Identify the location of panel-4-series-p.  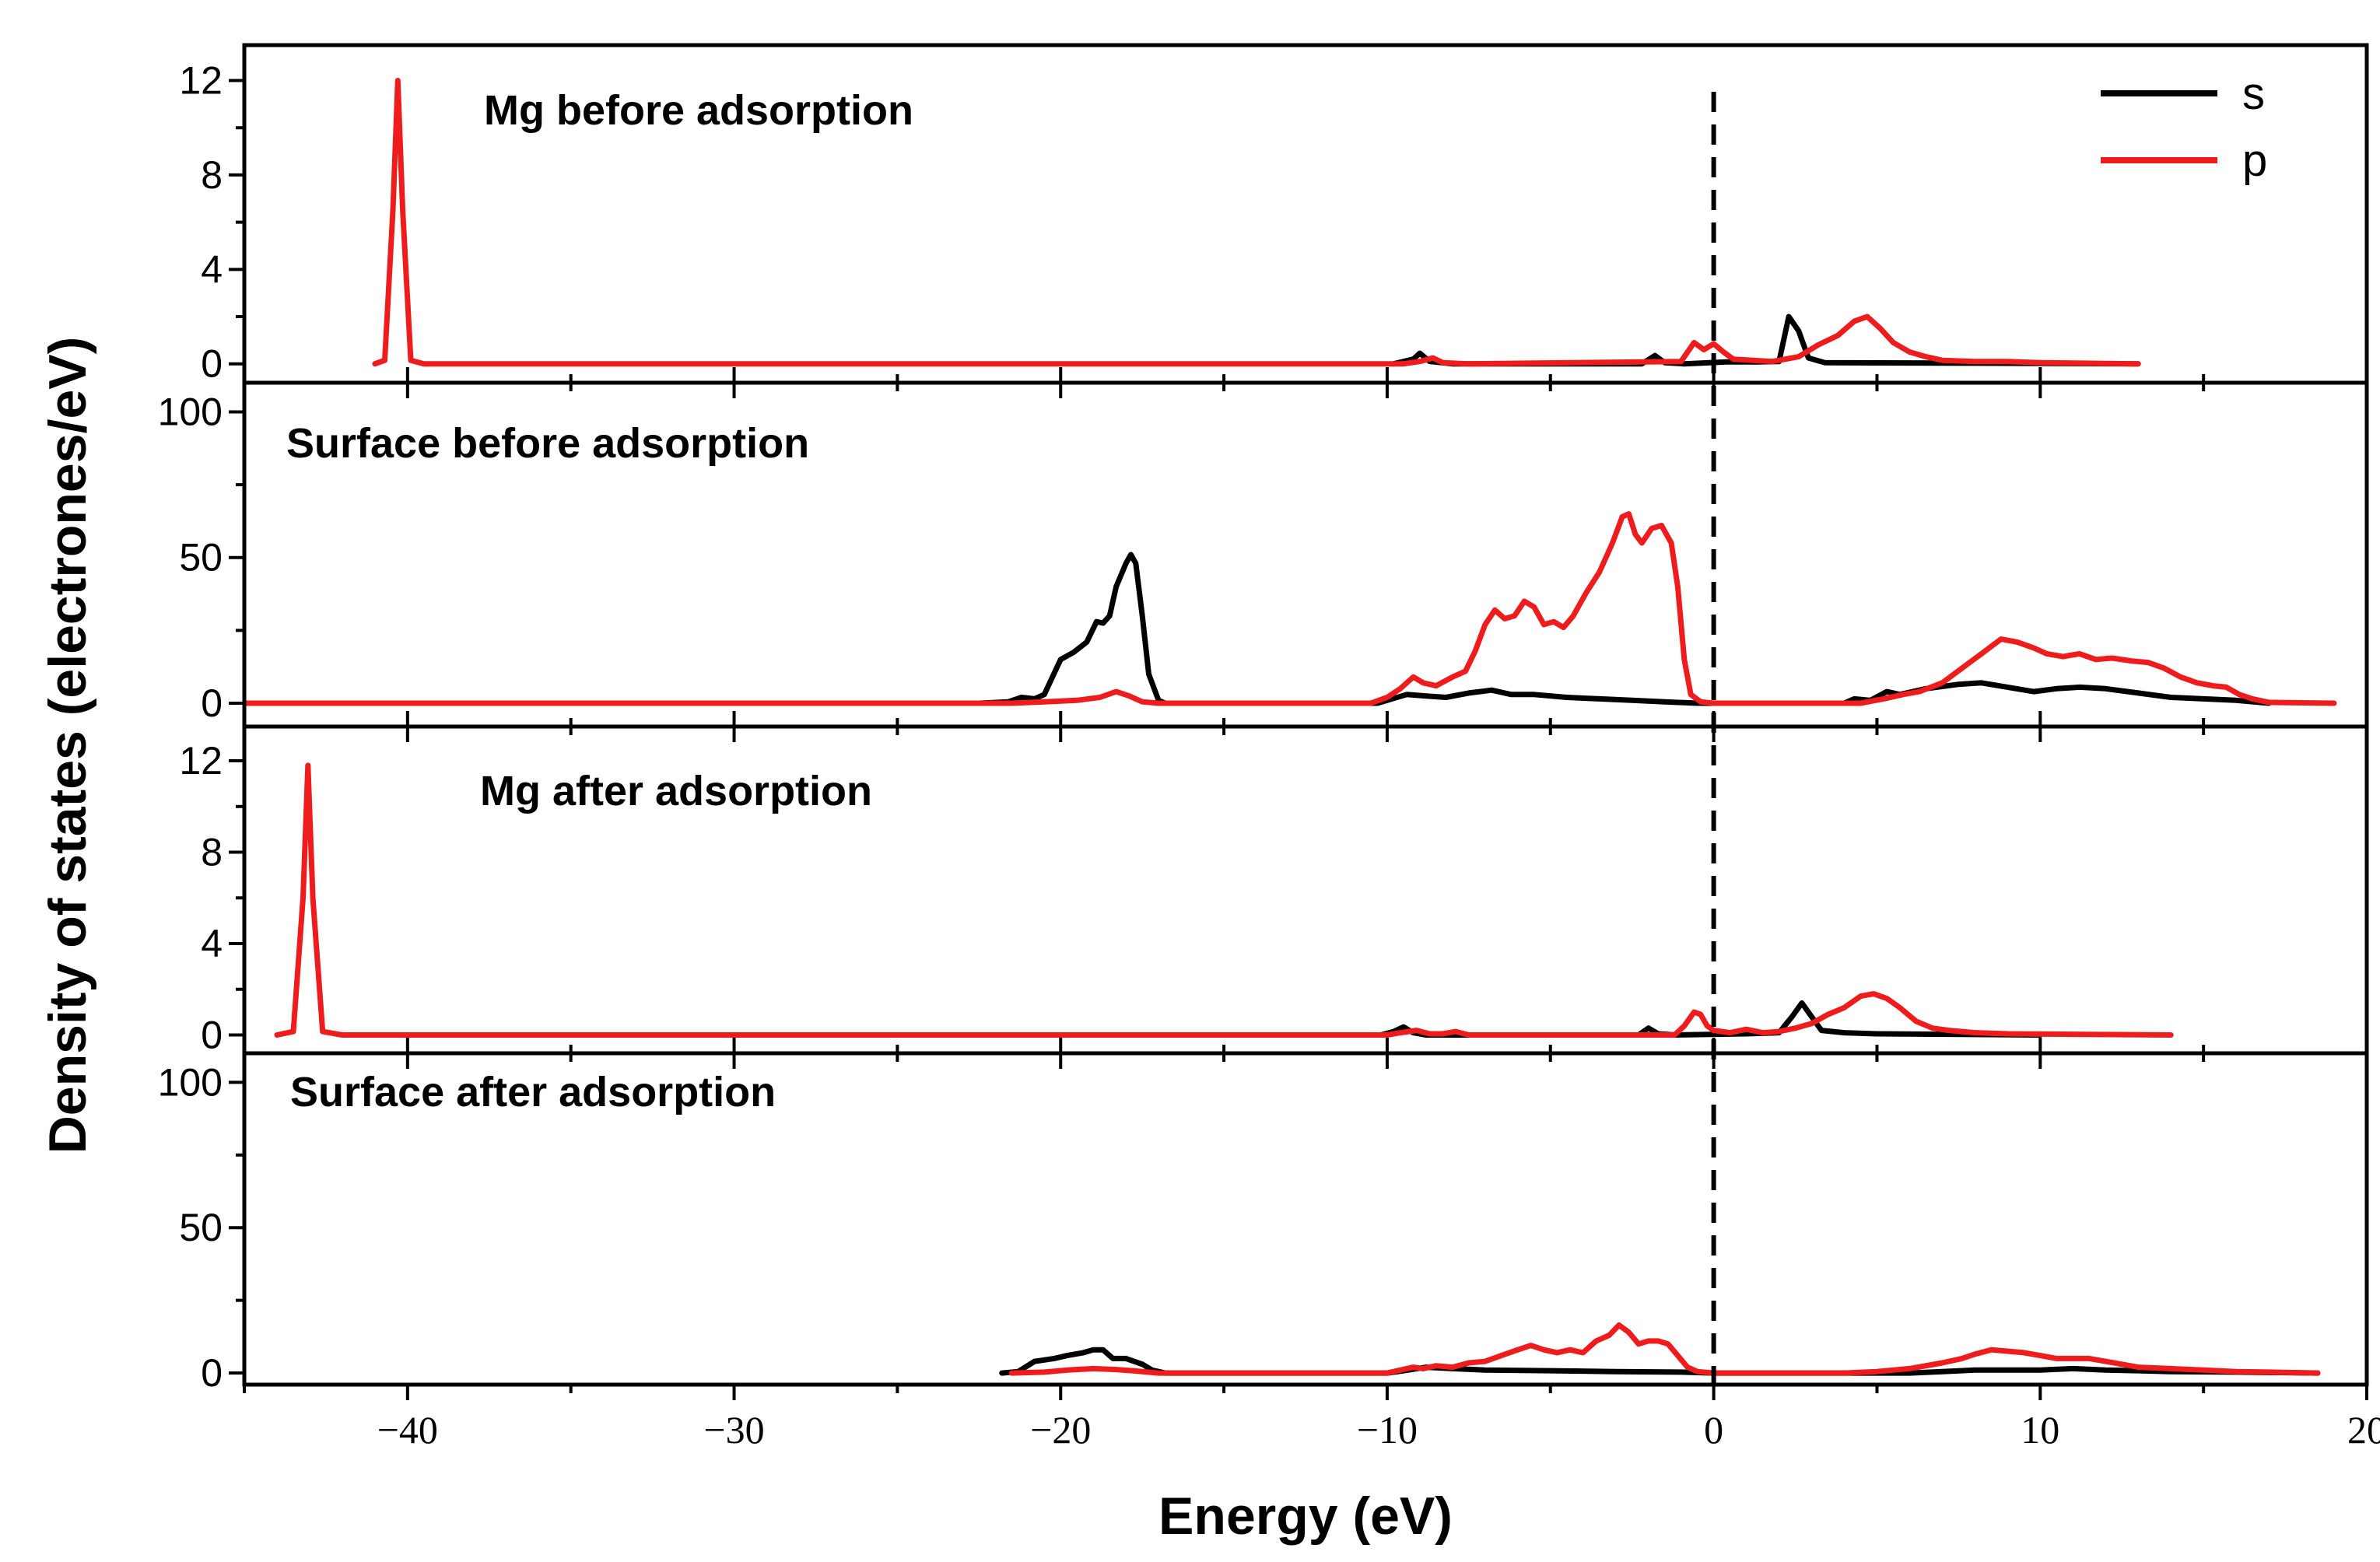
(1665, 1349).